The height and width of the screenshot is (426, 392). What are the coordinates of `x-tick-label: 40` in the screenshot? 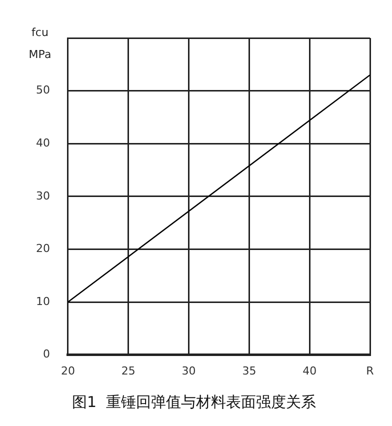 It's located at (309, 371).